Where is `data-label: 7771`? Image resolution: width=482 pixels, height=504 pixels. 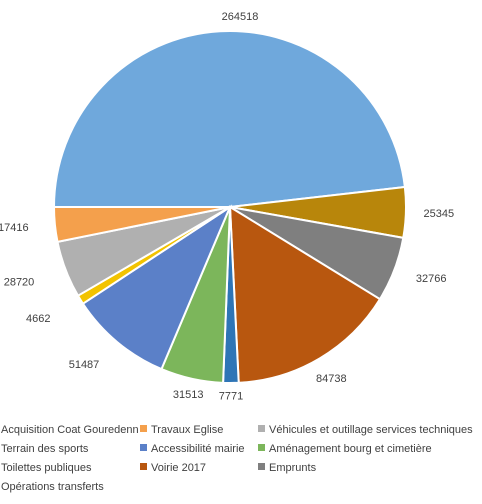 data-label: 7771 is located at coordinates (231, 396).